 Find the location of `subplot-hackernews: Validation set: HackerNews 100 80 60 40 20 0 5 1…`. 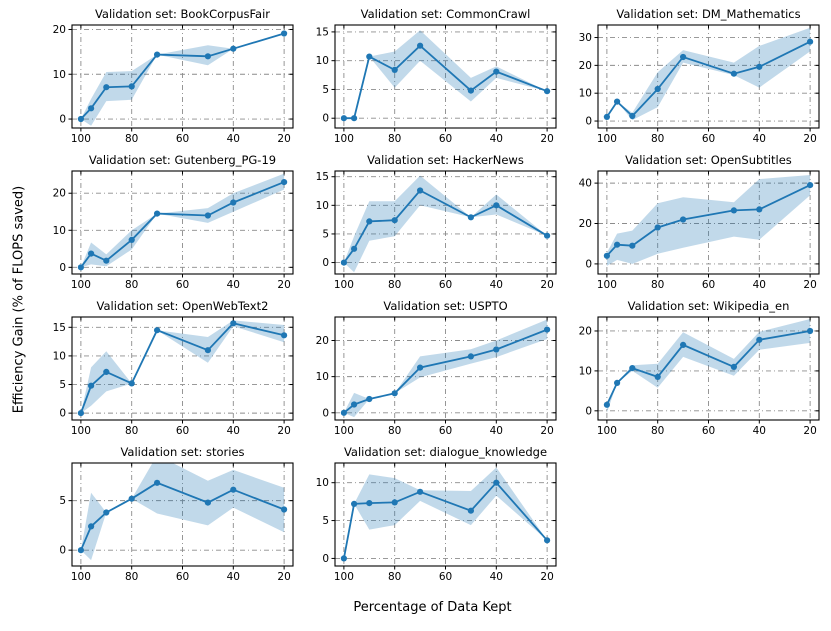

subplot-hackernews: Validation set: HackerNews 100 80 60 40 20 0 5 1… is located at coordinates (432, 225).